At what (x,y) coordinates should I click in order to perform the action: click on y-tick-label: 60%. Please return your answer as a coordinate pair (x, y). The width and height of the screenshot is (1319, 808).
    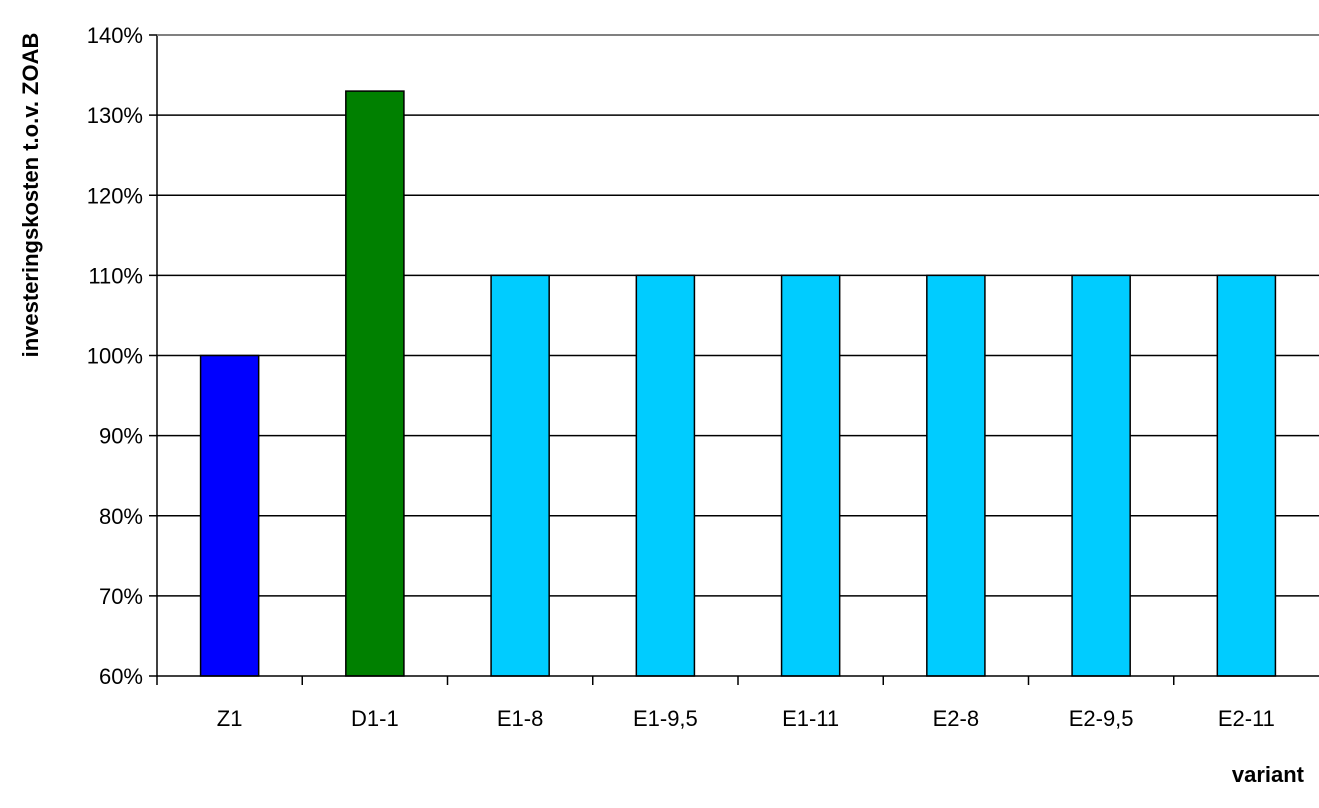
    Looking at the image, I should click on (121, 676).